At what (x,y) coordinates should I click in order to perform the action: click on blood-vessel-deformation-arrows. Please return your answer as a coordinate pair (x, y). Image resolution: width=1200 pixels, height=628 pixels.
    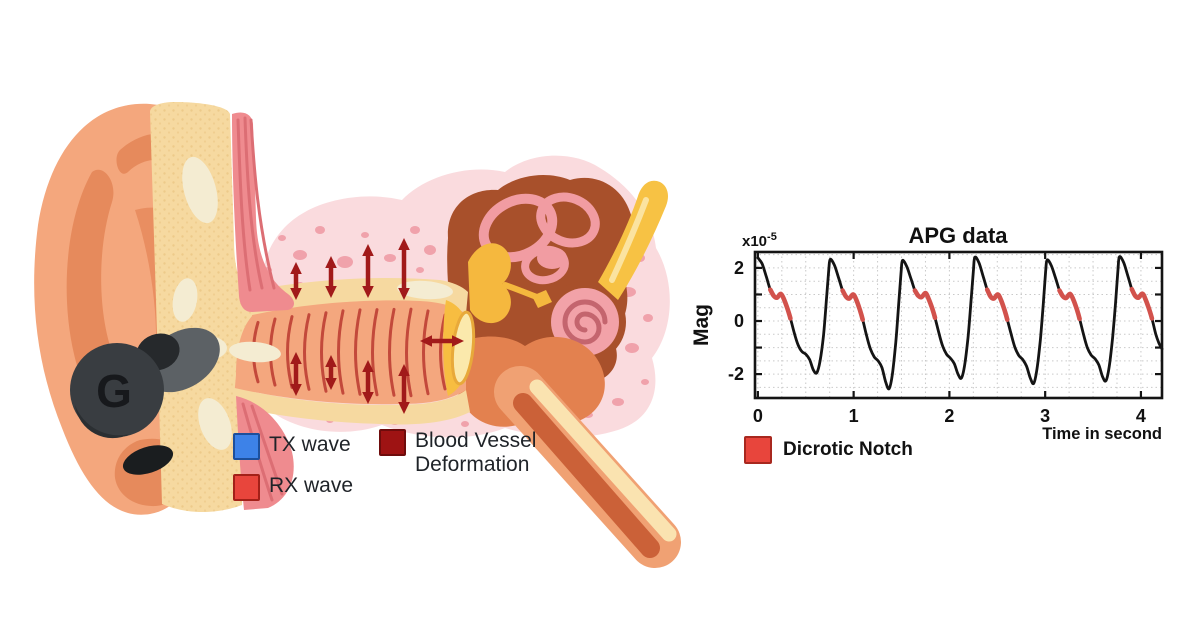
    Looking at the image, I should click on (377, 326).